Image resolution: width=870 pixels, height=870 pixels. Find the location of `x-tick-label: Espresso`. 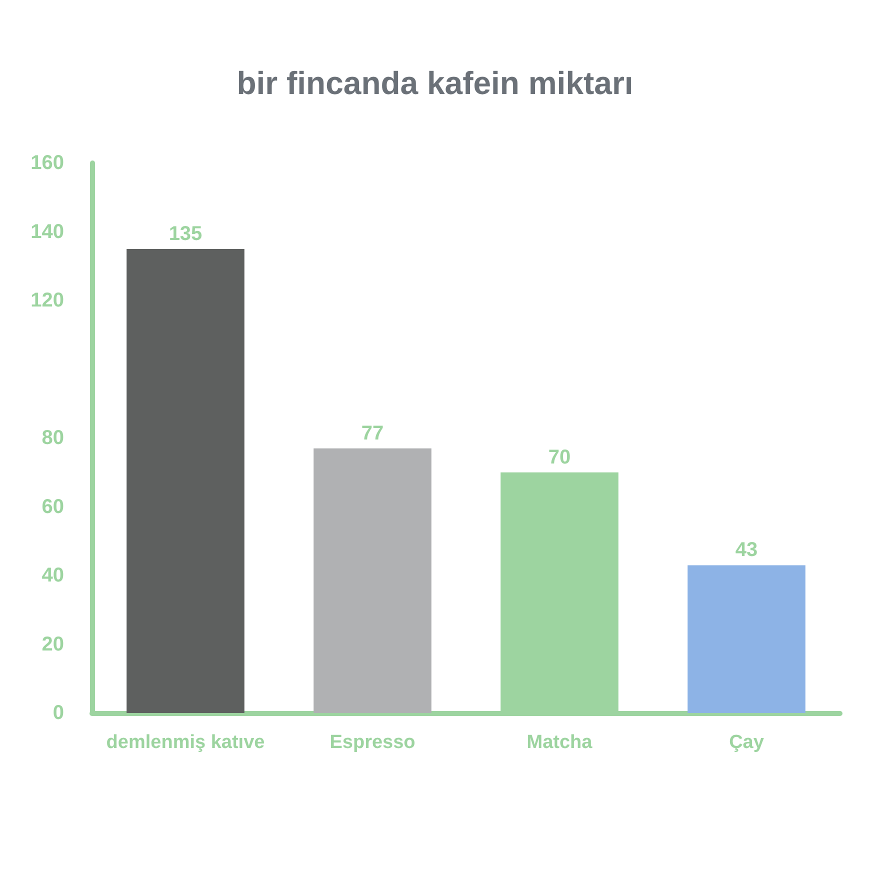

x-tick-label: Espresso is located at coordinates (373, 742).